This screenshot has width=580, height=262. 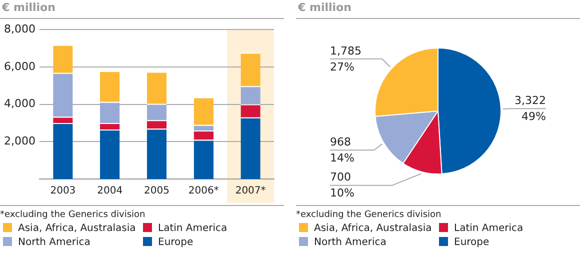 I want to click on data-label: 1,785 27%, so click(x=346, y=59).